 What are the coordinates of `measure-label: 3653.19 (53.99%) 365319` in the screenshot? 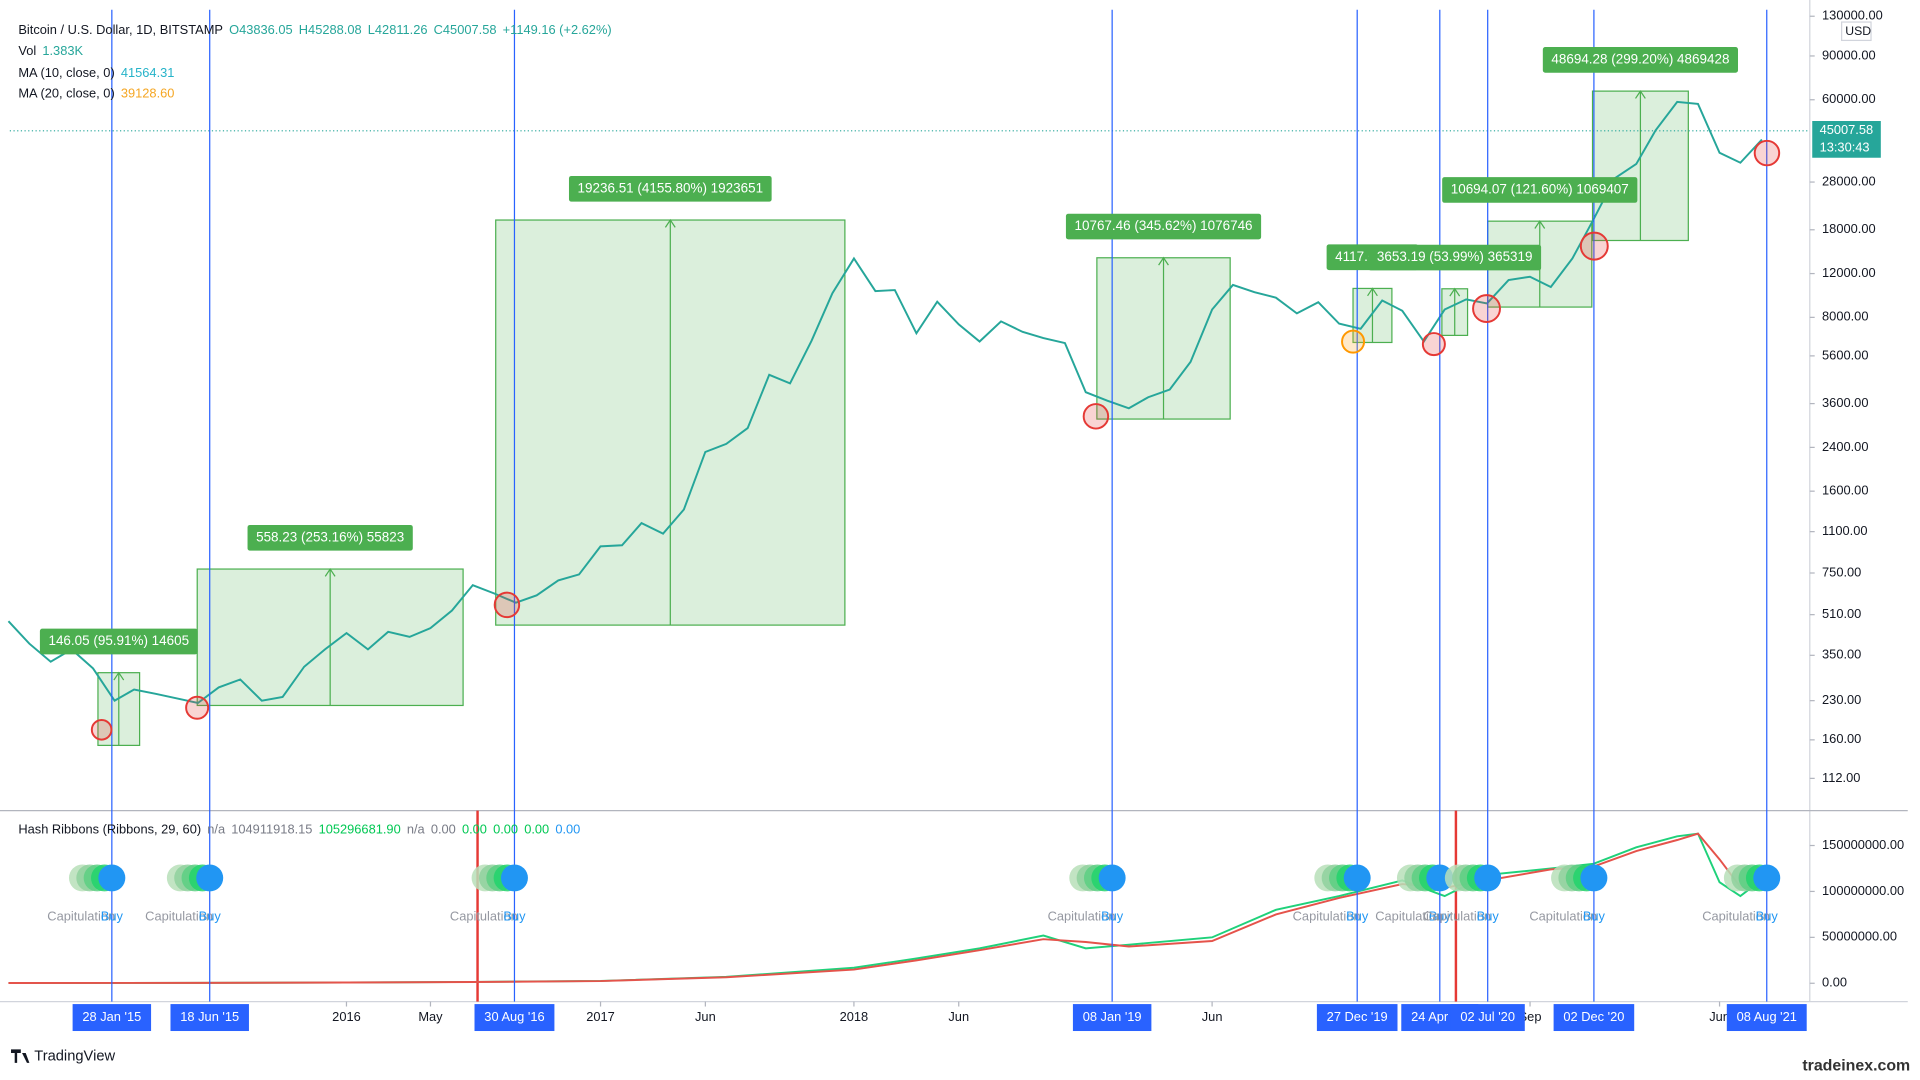 It's located at (1455, 256).